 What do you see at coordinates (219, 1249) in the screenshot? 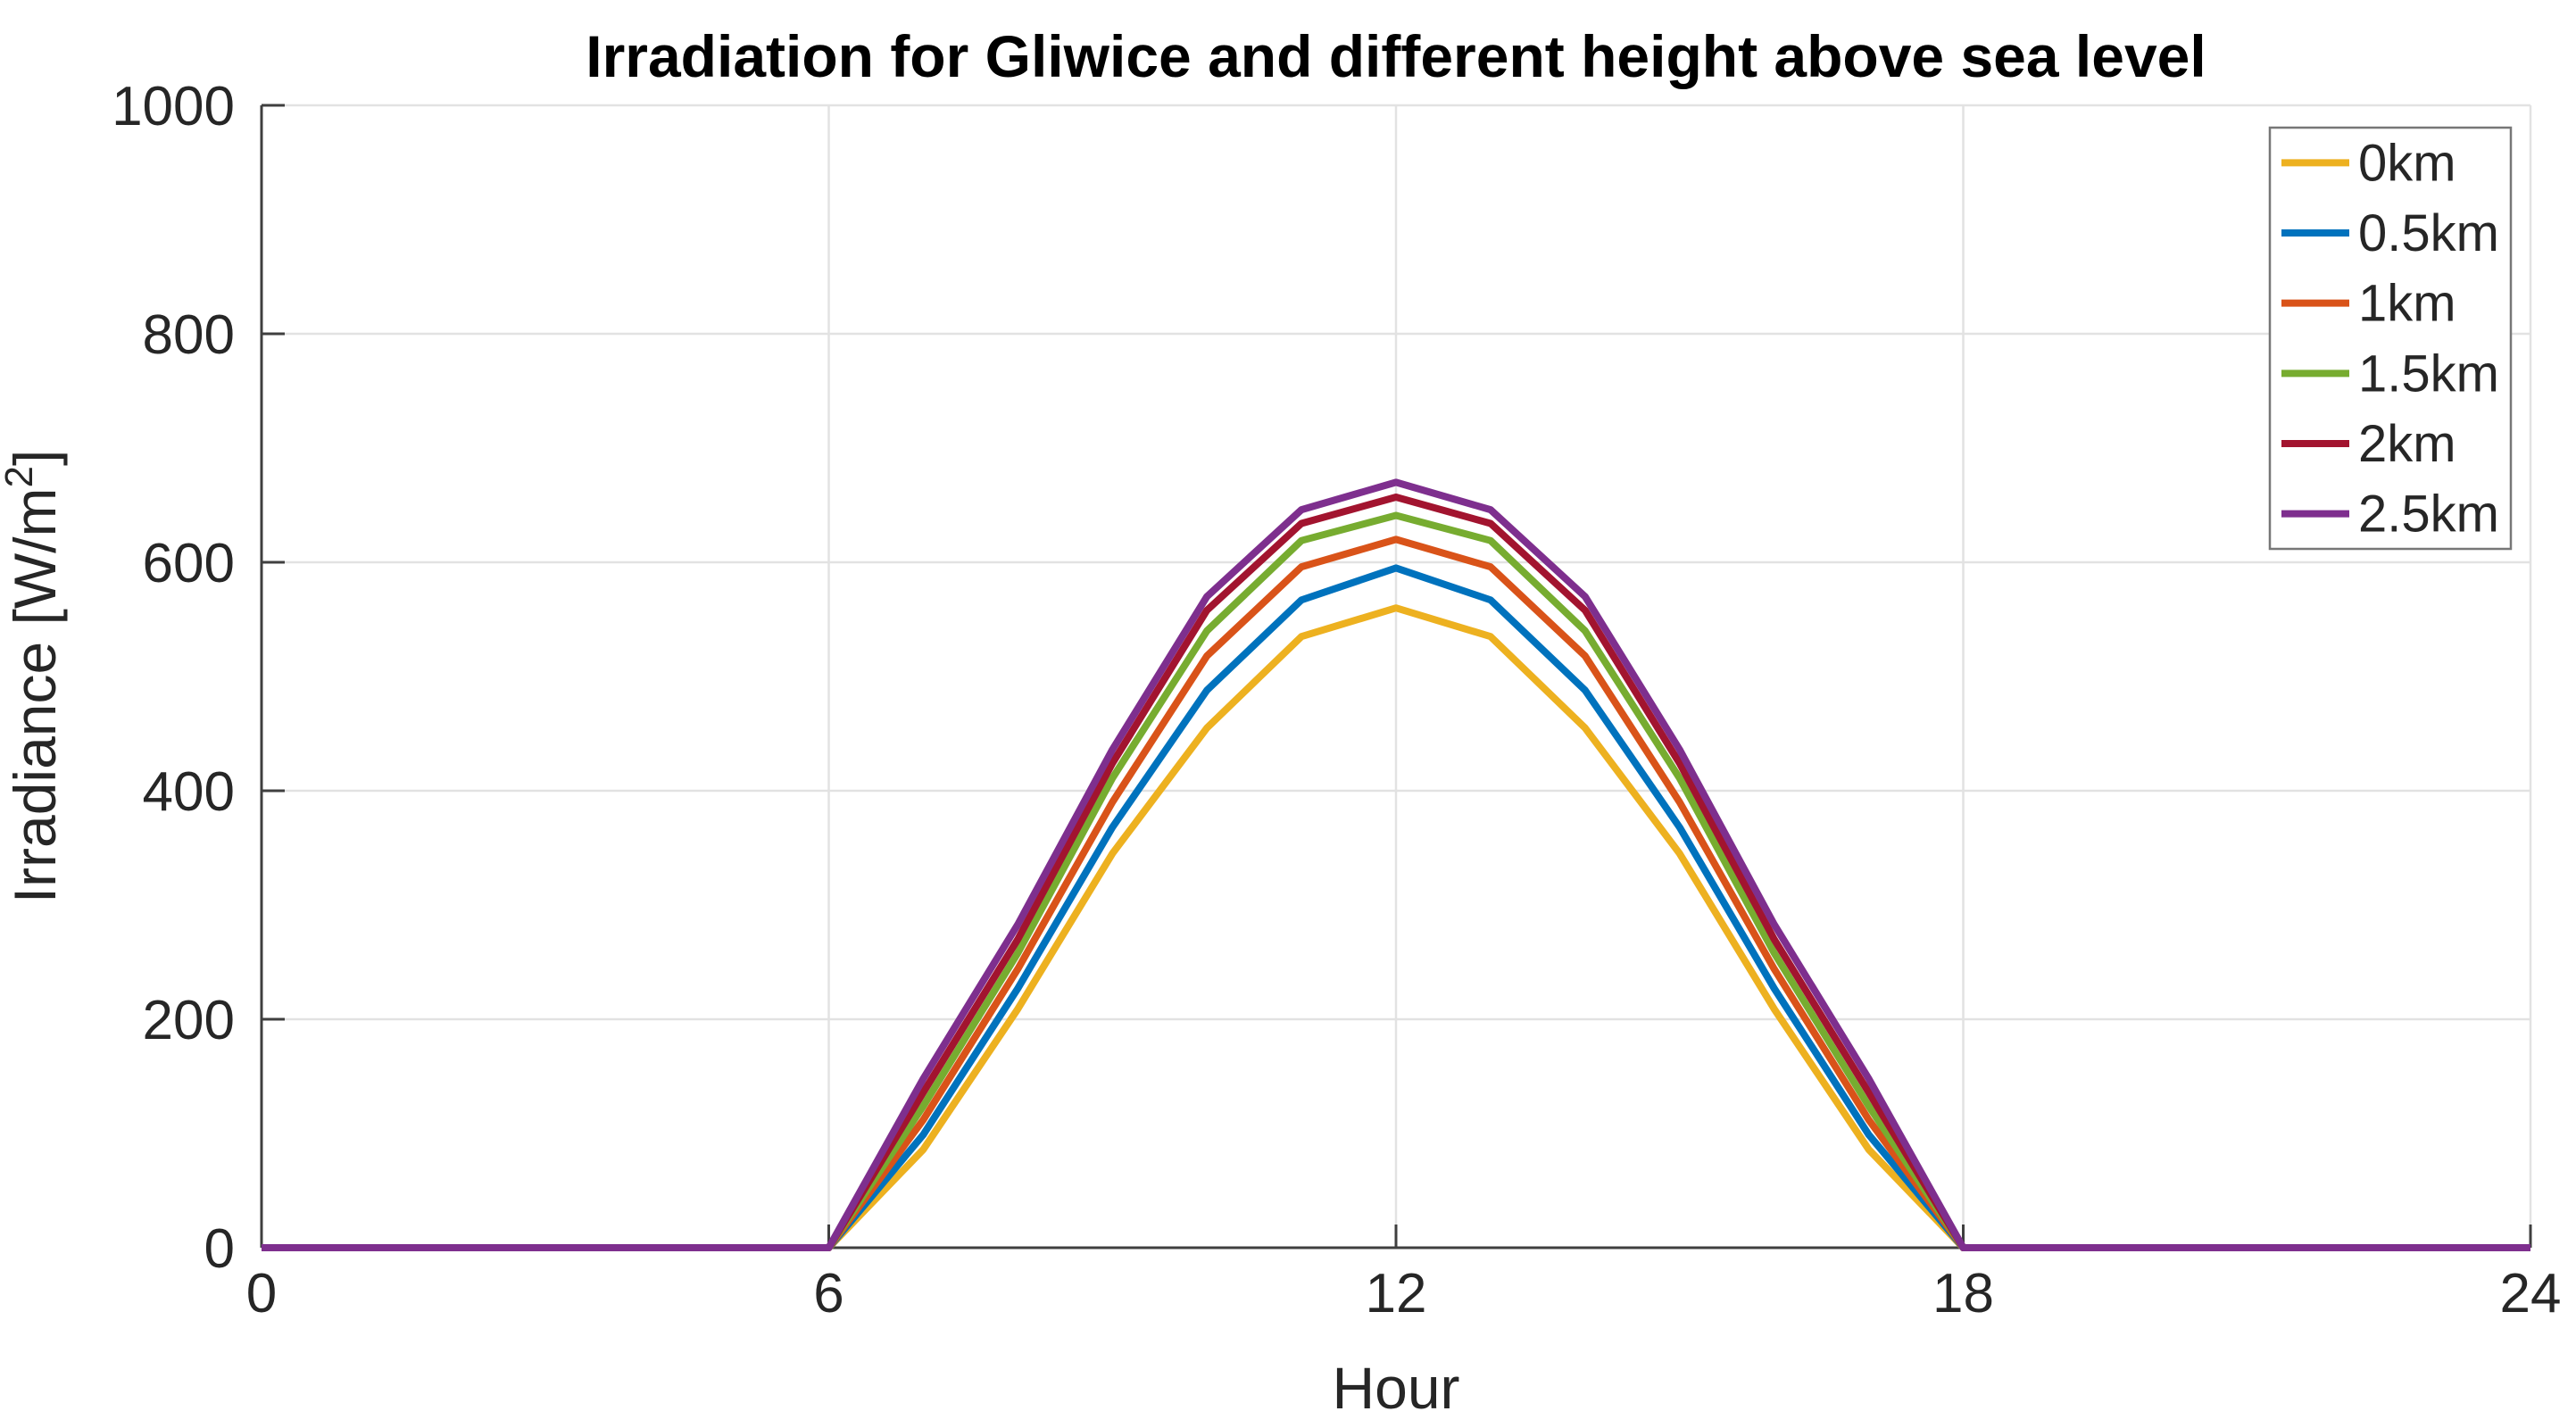
I see `y-tick-label: 0` at bounding box center [219, 1249].